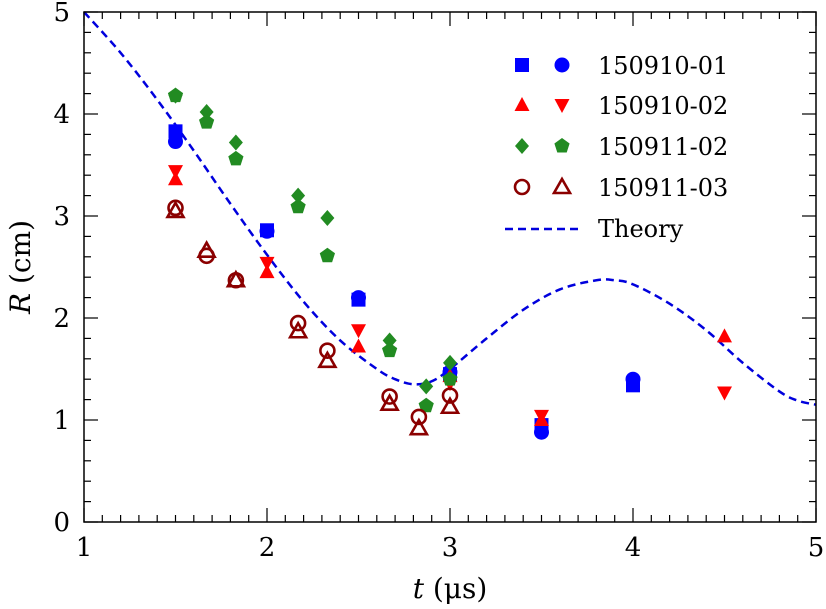 Image resolution: width=826 pixels, height=609 pixels. Describe the element at coordinates (61, 14) in the screenshot. I see `y-tick-label: 5` at that location.